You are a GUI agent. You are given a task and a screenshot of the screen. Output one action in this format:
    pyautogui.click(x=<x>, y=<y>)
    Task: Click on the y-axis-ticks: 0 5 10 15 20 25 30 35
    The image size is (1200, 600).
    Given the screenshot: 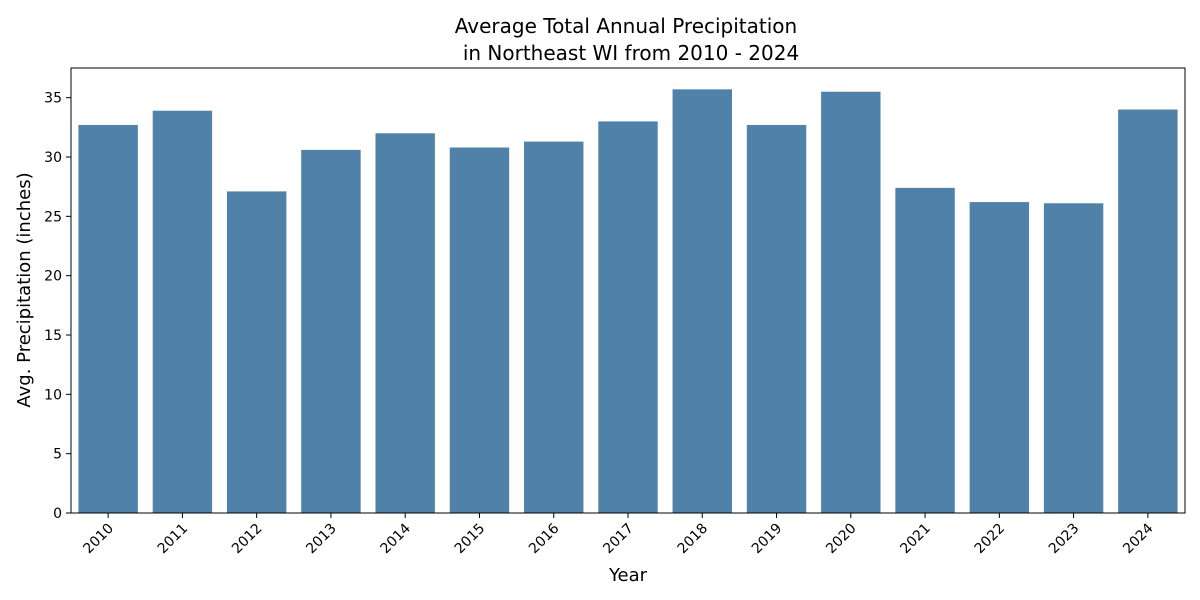 What is the action you would take?
    pyautogui.click(x=57, y=306)
    